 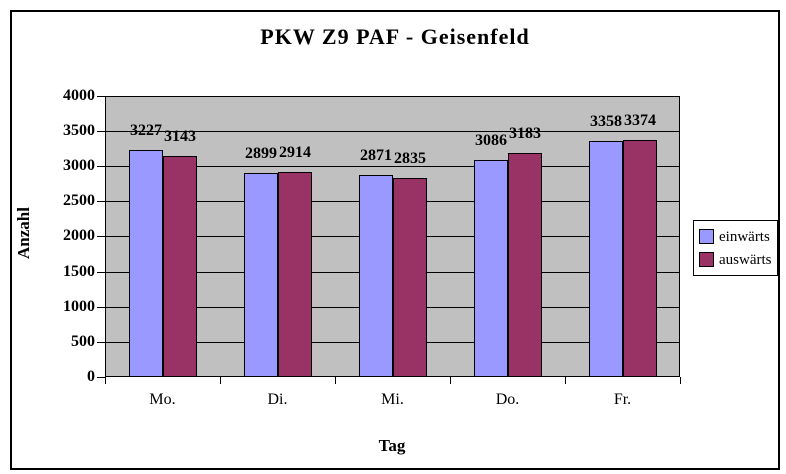 I want to click on legend-item: einwärts, so click(x=738, y=237).